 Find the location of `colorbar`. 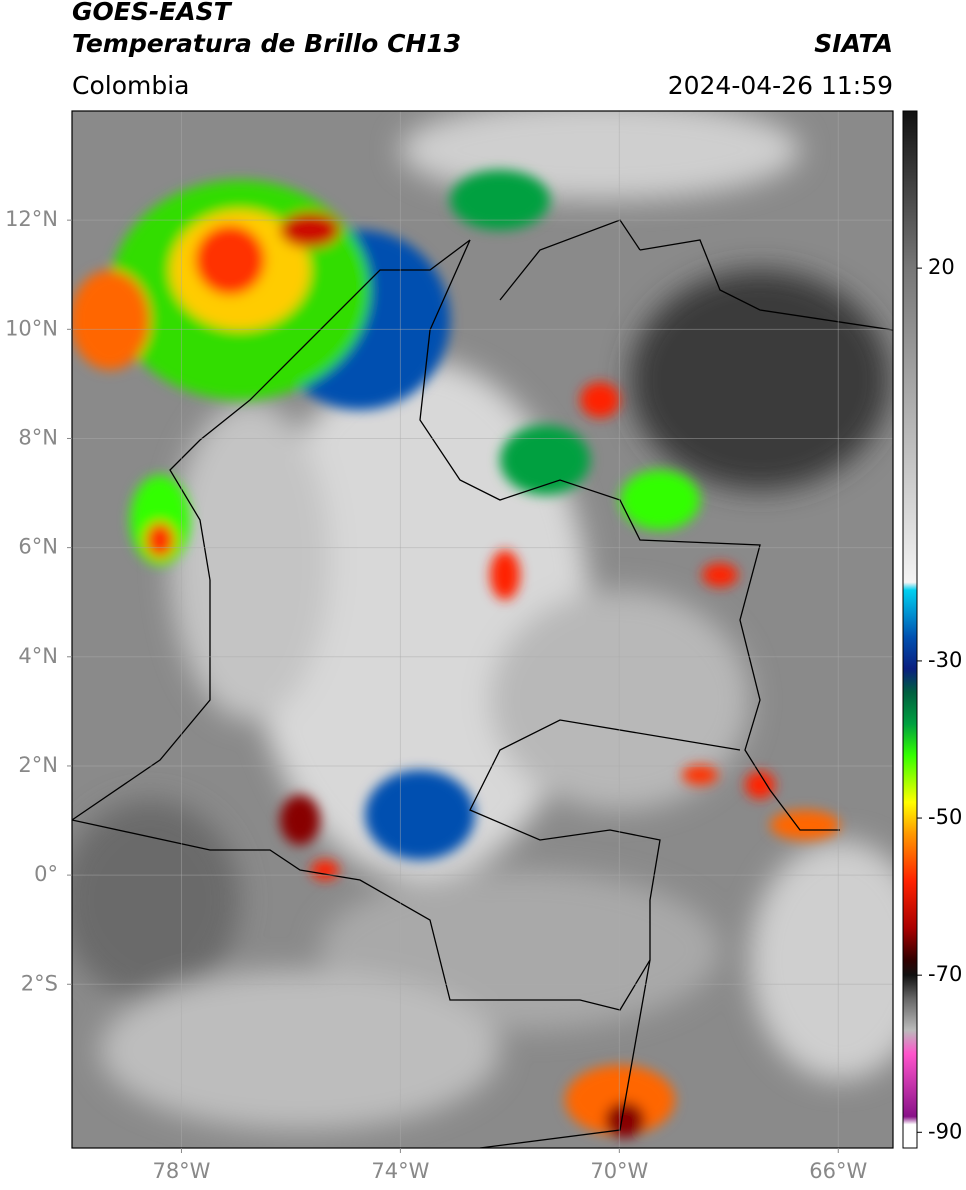

colorbar is located at coordinates (910, 629).